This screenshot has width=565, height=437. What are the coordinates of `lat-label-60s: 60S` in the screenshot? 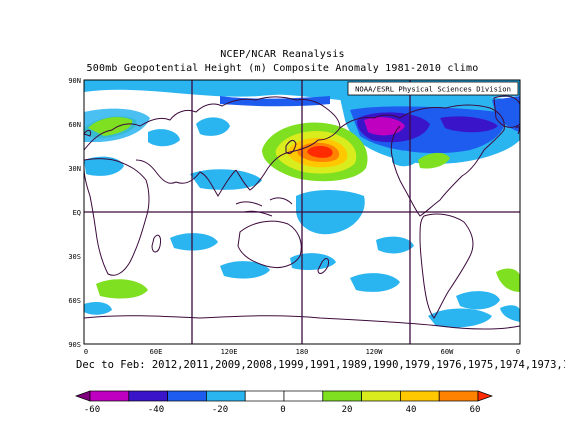 It's located at (74, 301).